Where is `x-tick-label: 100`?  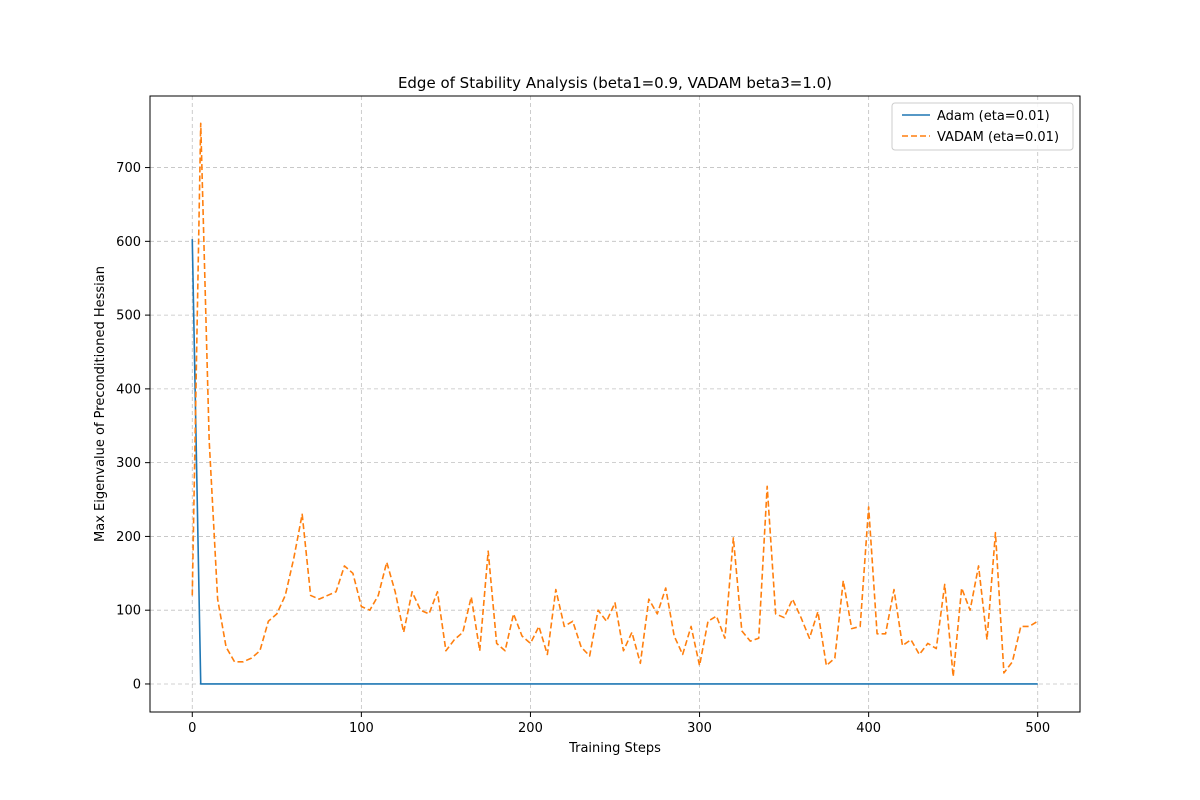 x-tick-label: 100 is located at coordinates (361, 728).